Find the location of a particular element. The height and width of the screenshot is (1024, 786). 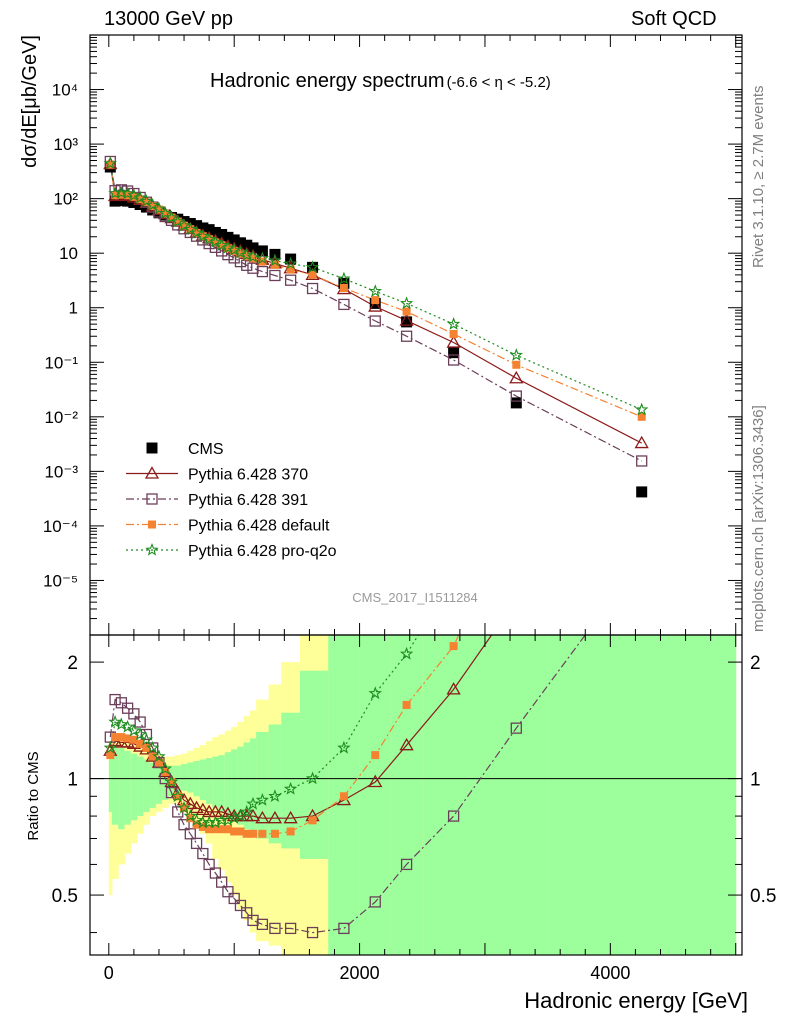

x-tick-label: 2000 is located at coordinates (360, 973).